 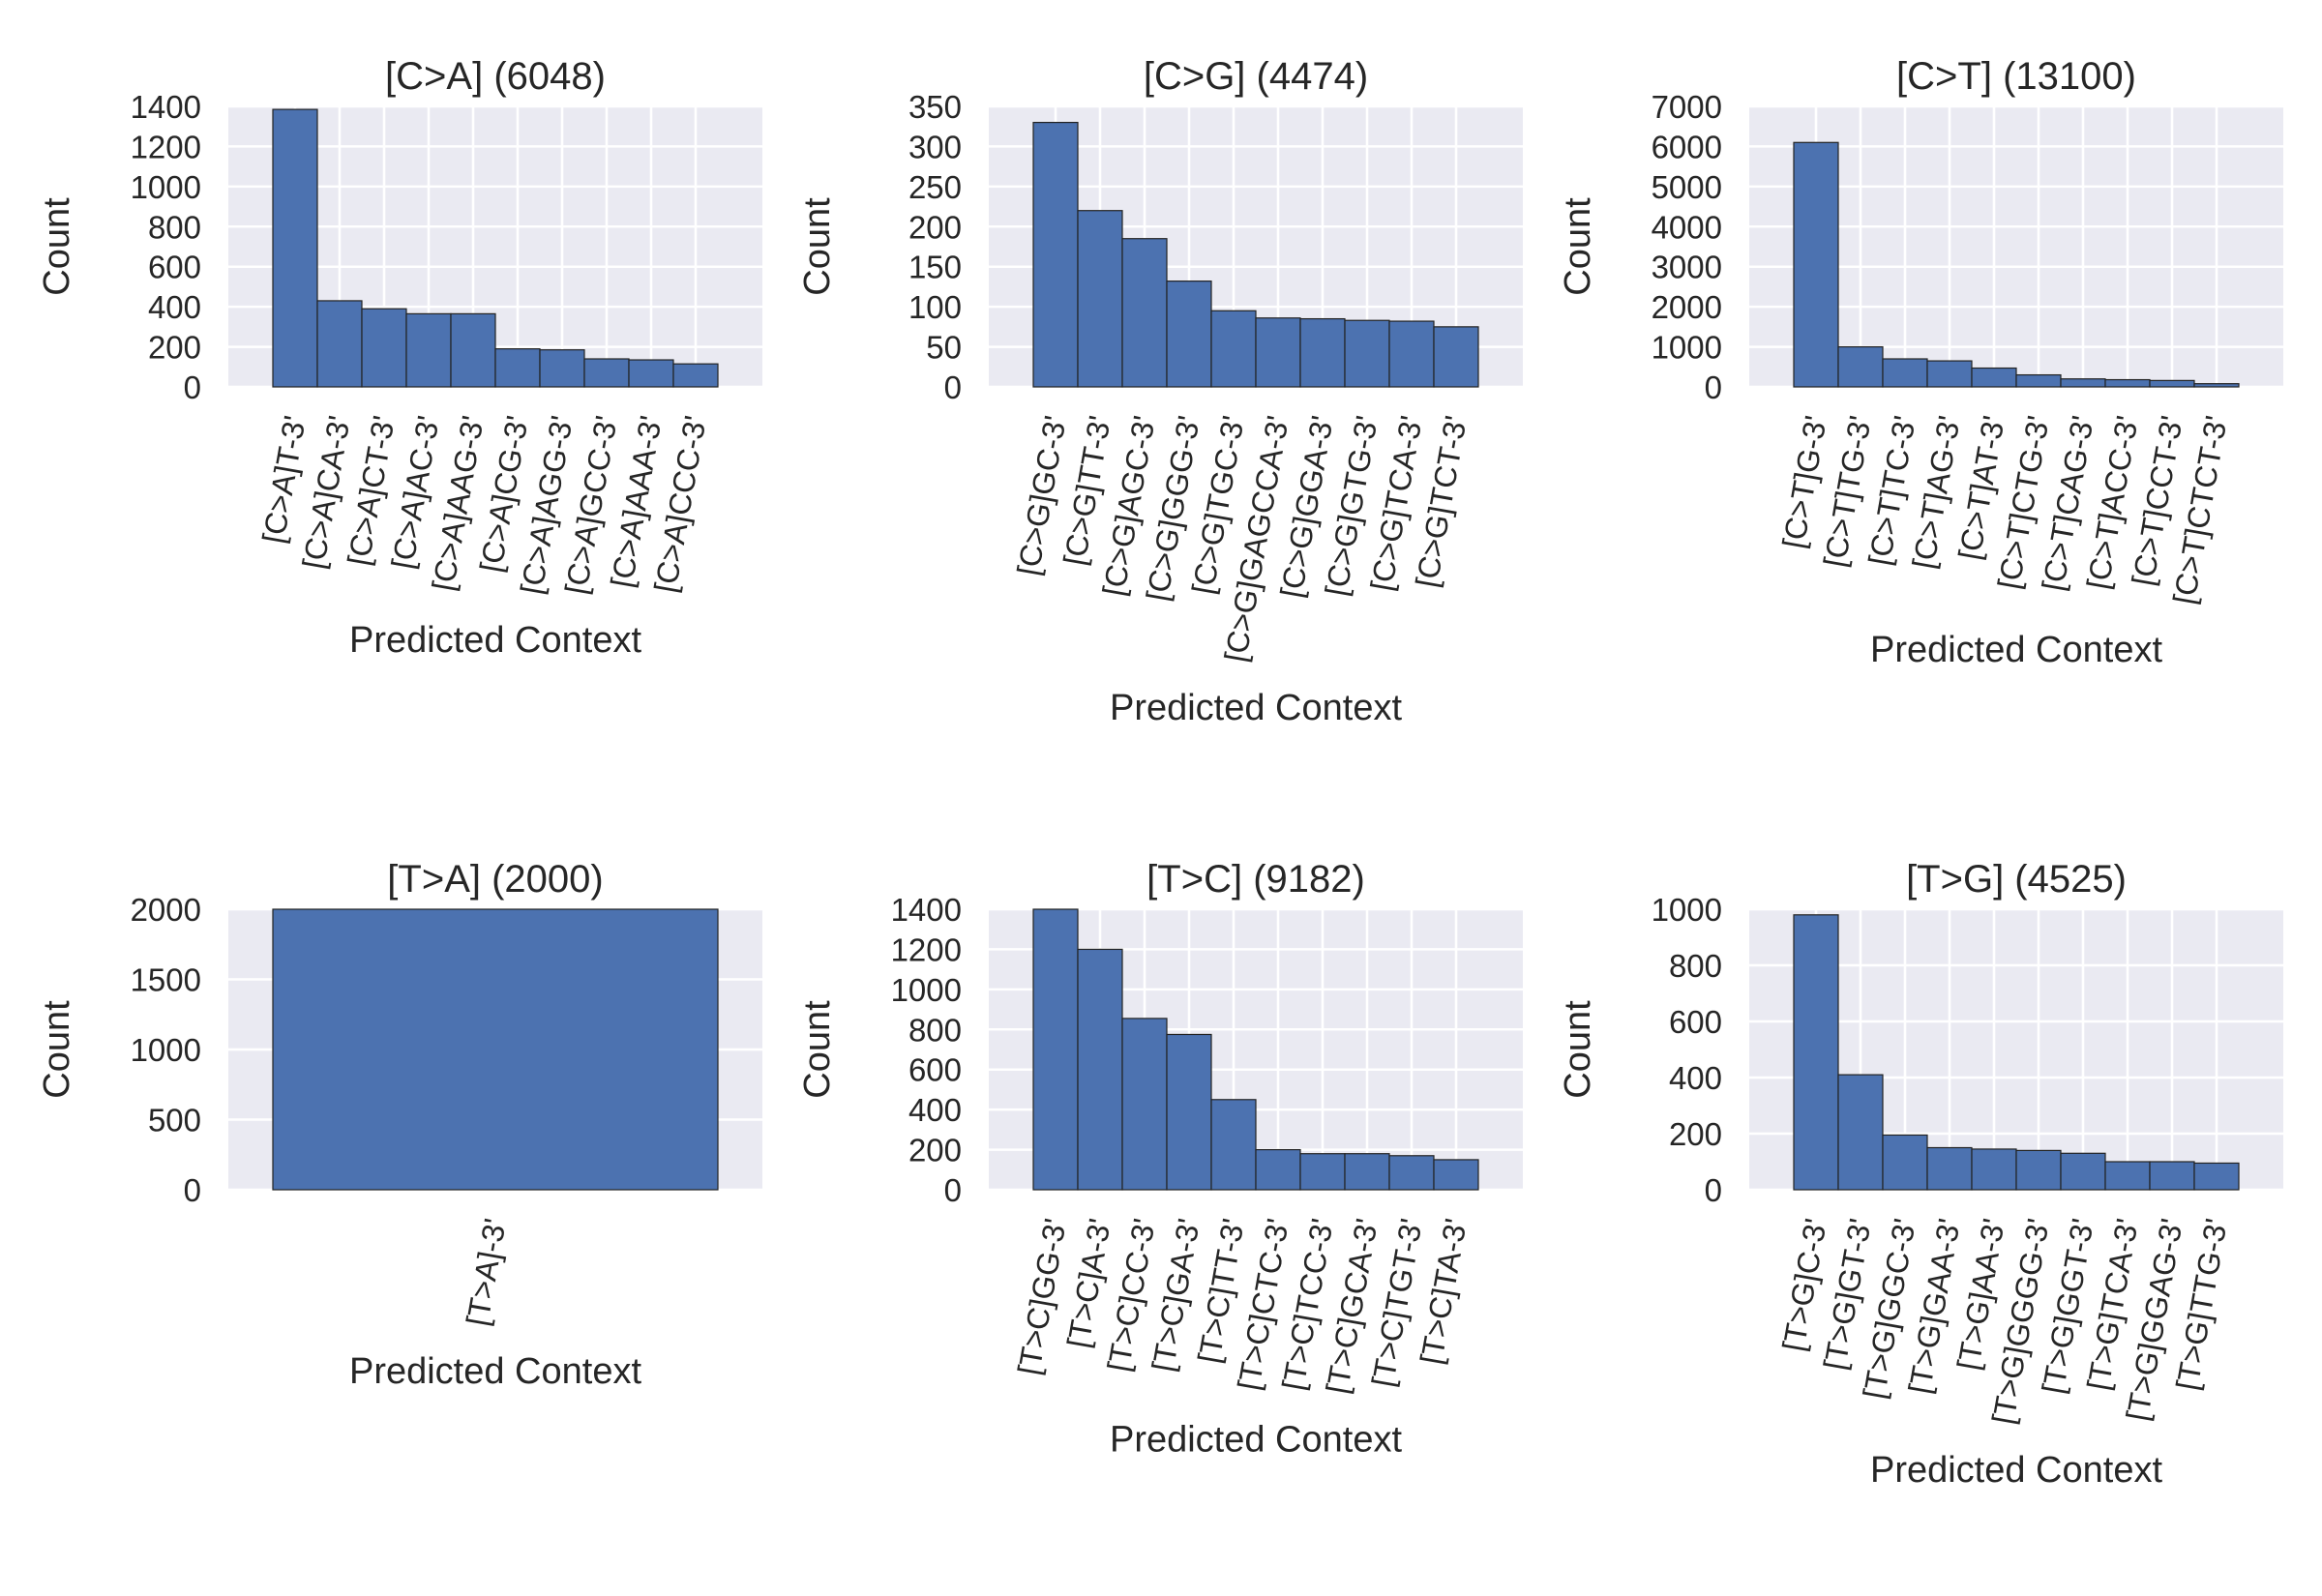 What do you see at coordinates (1687, 146) in the screenshot?
I see `y-tick-label: 6000` at bounding box center [1687, 146].